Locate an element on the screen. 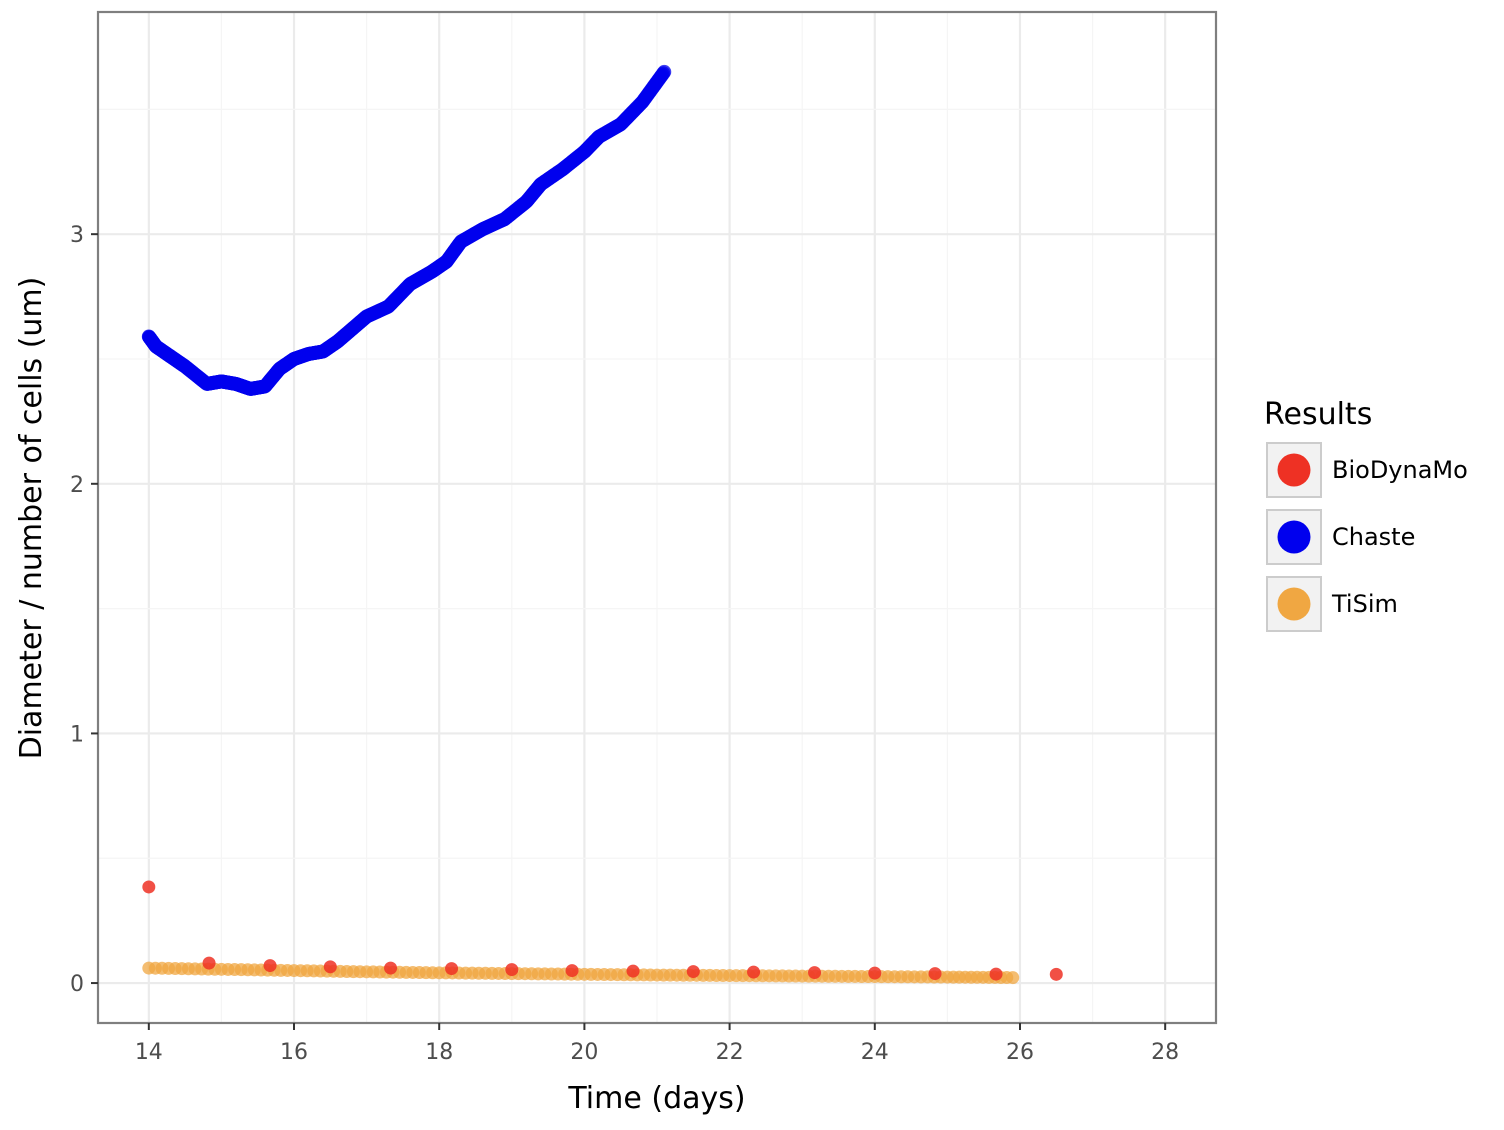 The width and height of the screenshot is (1504, 1130). legend-entry-chaste: Chaste is located at coordinates (1340, 537).